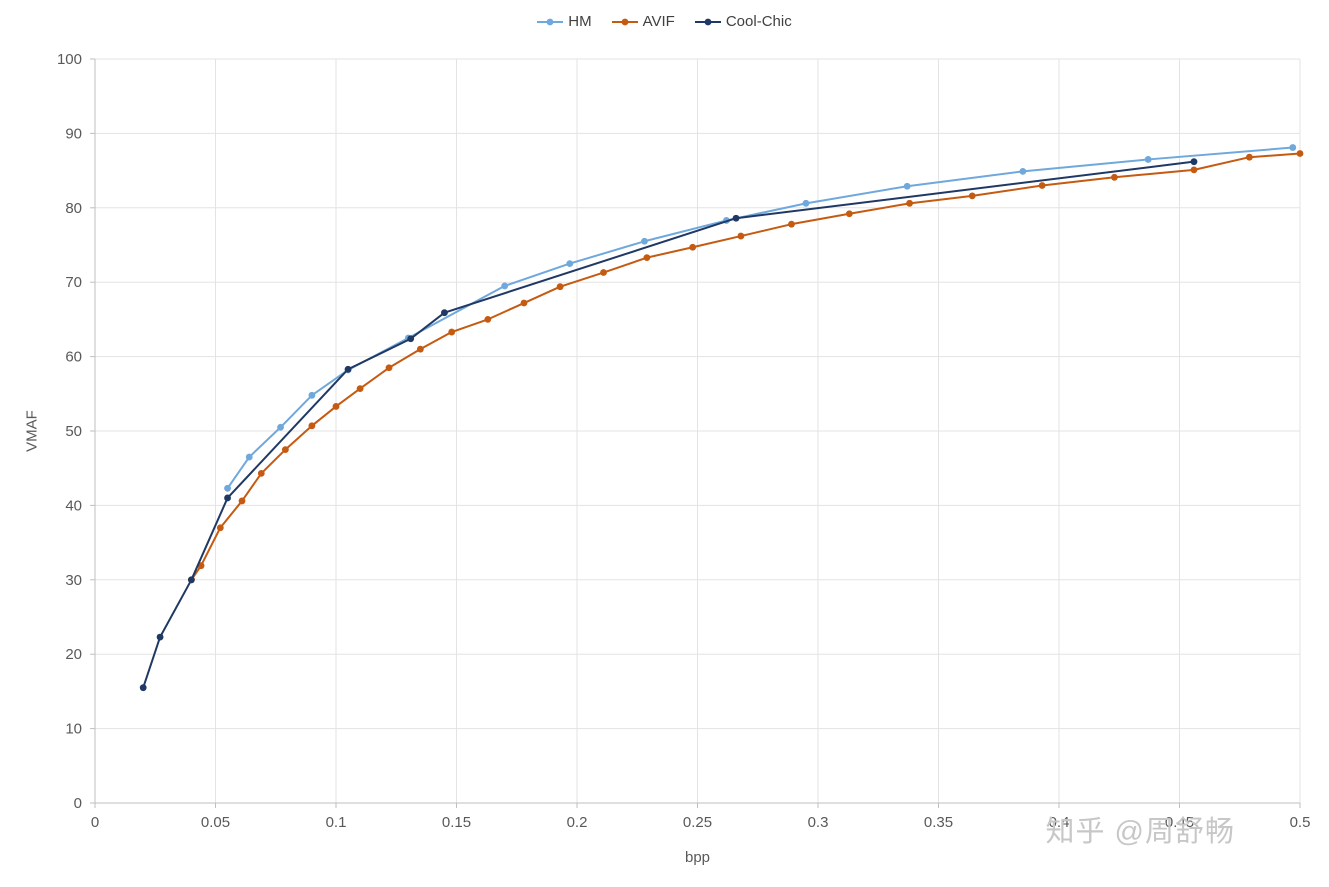  What do you see at coordinates (580, 21) in the screenshot?
I see `legend-label-hm: HM` at bounding box center [580, 21].